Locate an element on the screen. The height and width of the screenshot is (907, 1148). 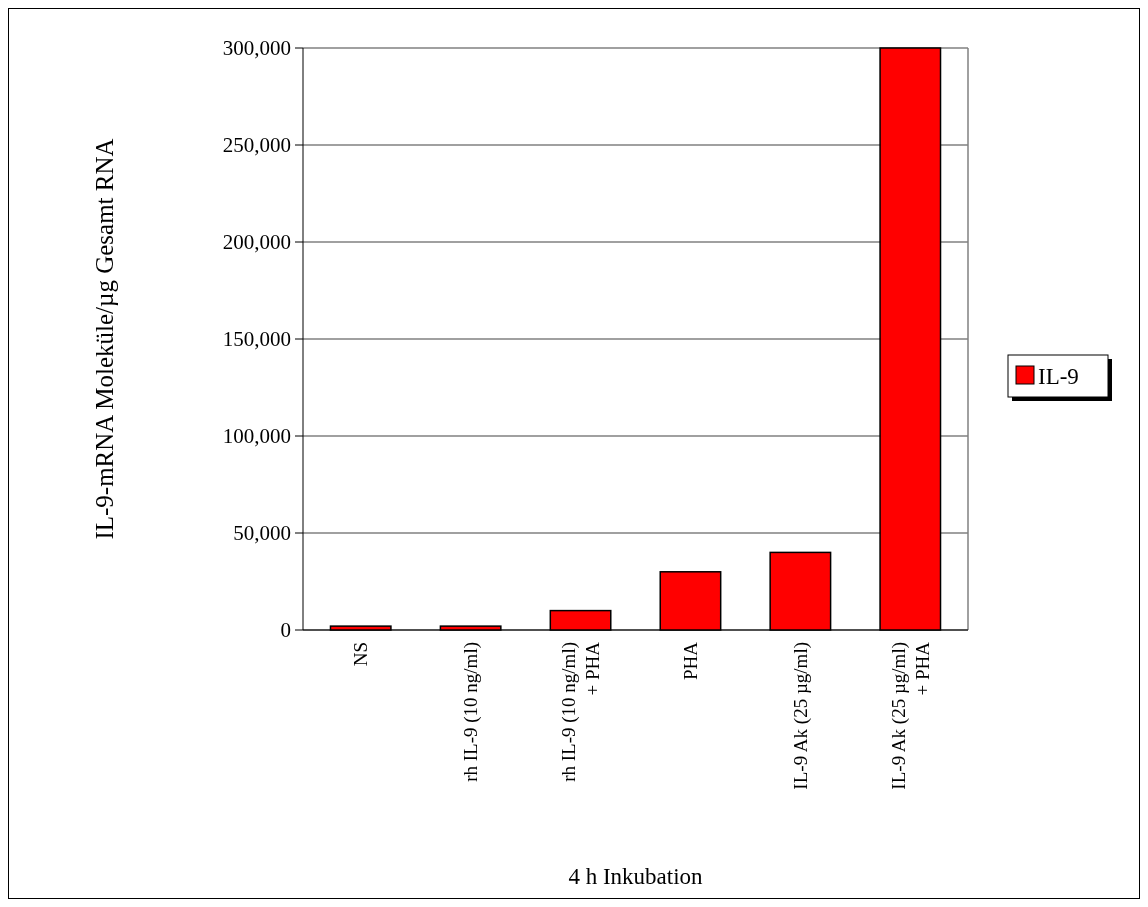
legend-label: IL-9 is located at coordinates (1058, 377).